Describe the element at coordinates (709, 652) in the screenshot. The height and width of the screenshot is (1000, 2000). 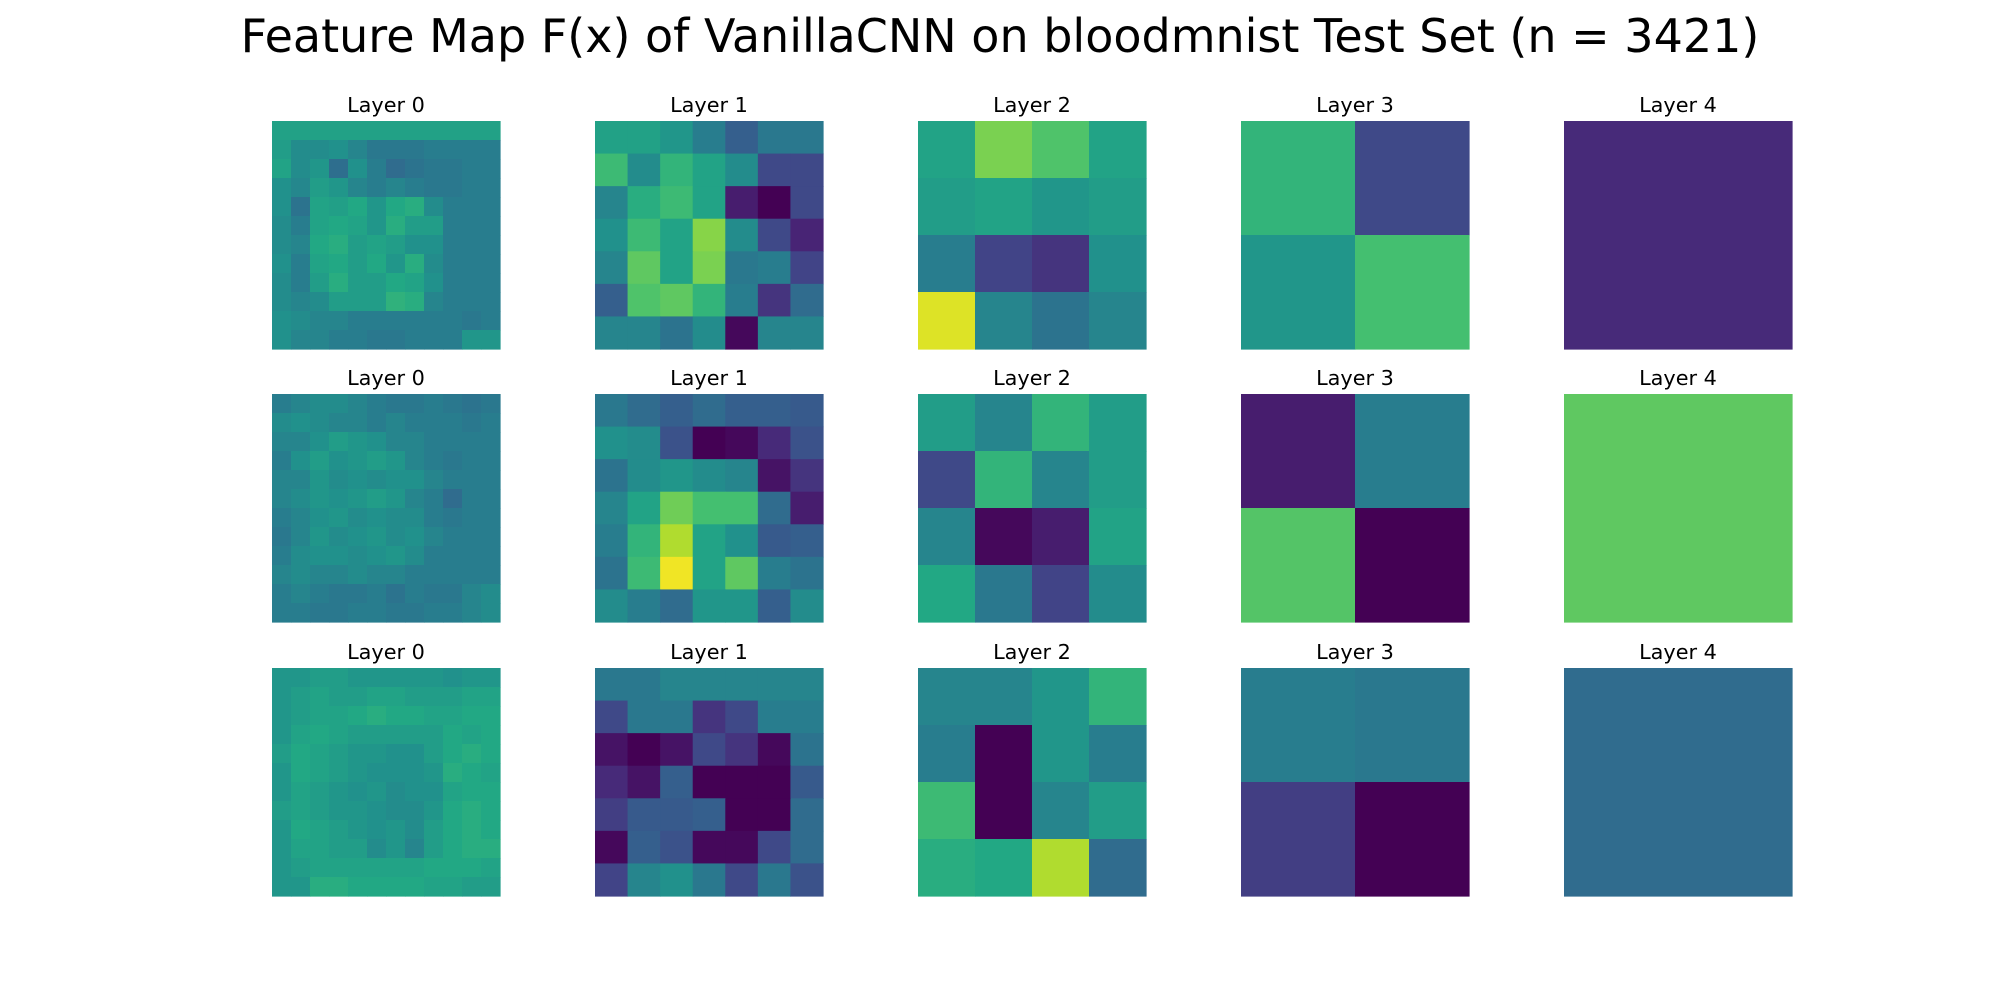
I see `panel-title: Layer 1` at that location.